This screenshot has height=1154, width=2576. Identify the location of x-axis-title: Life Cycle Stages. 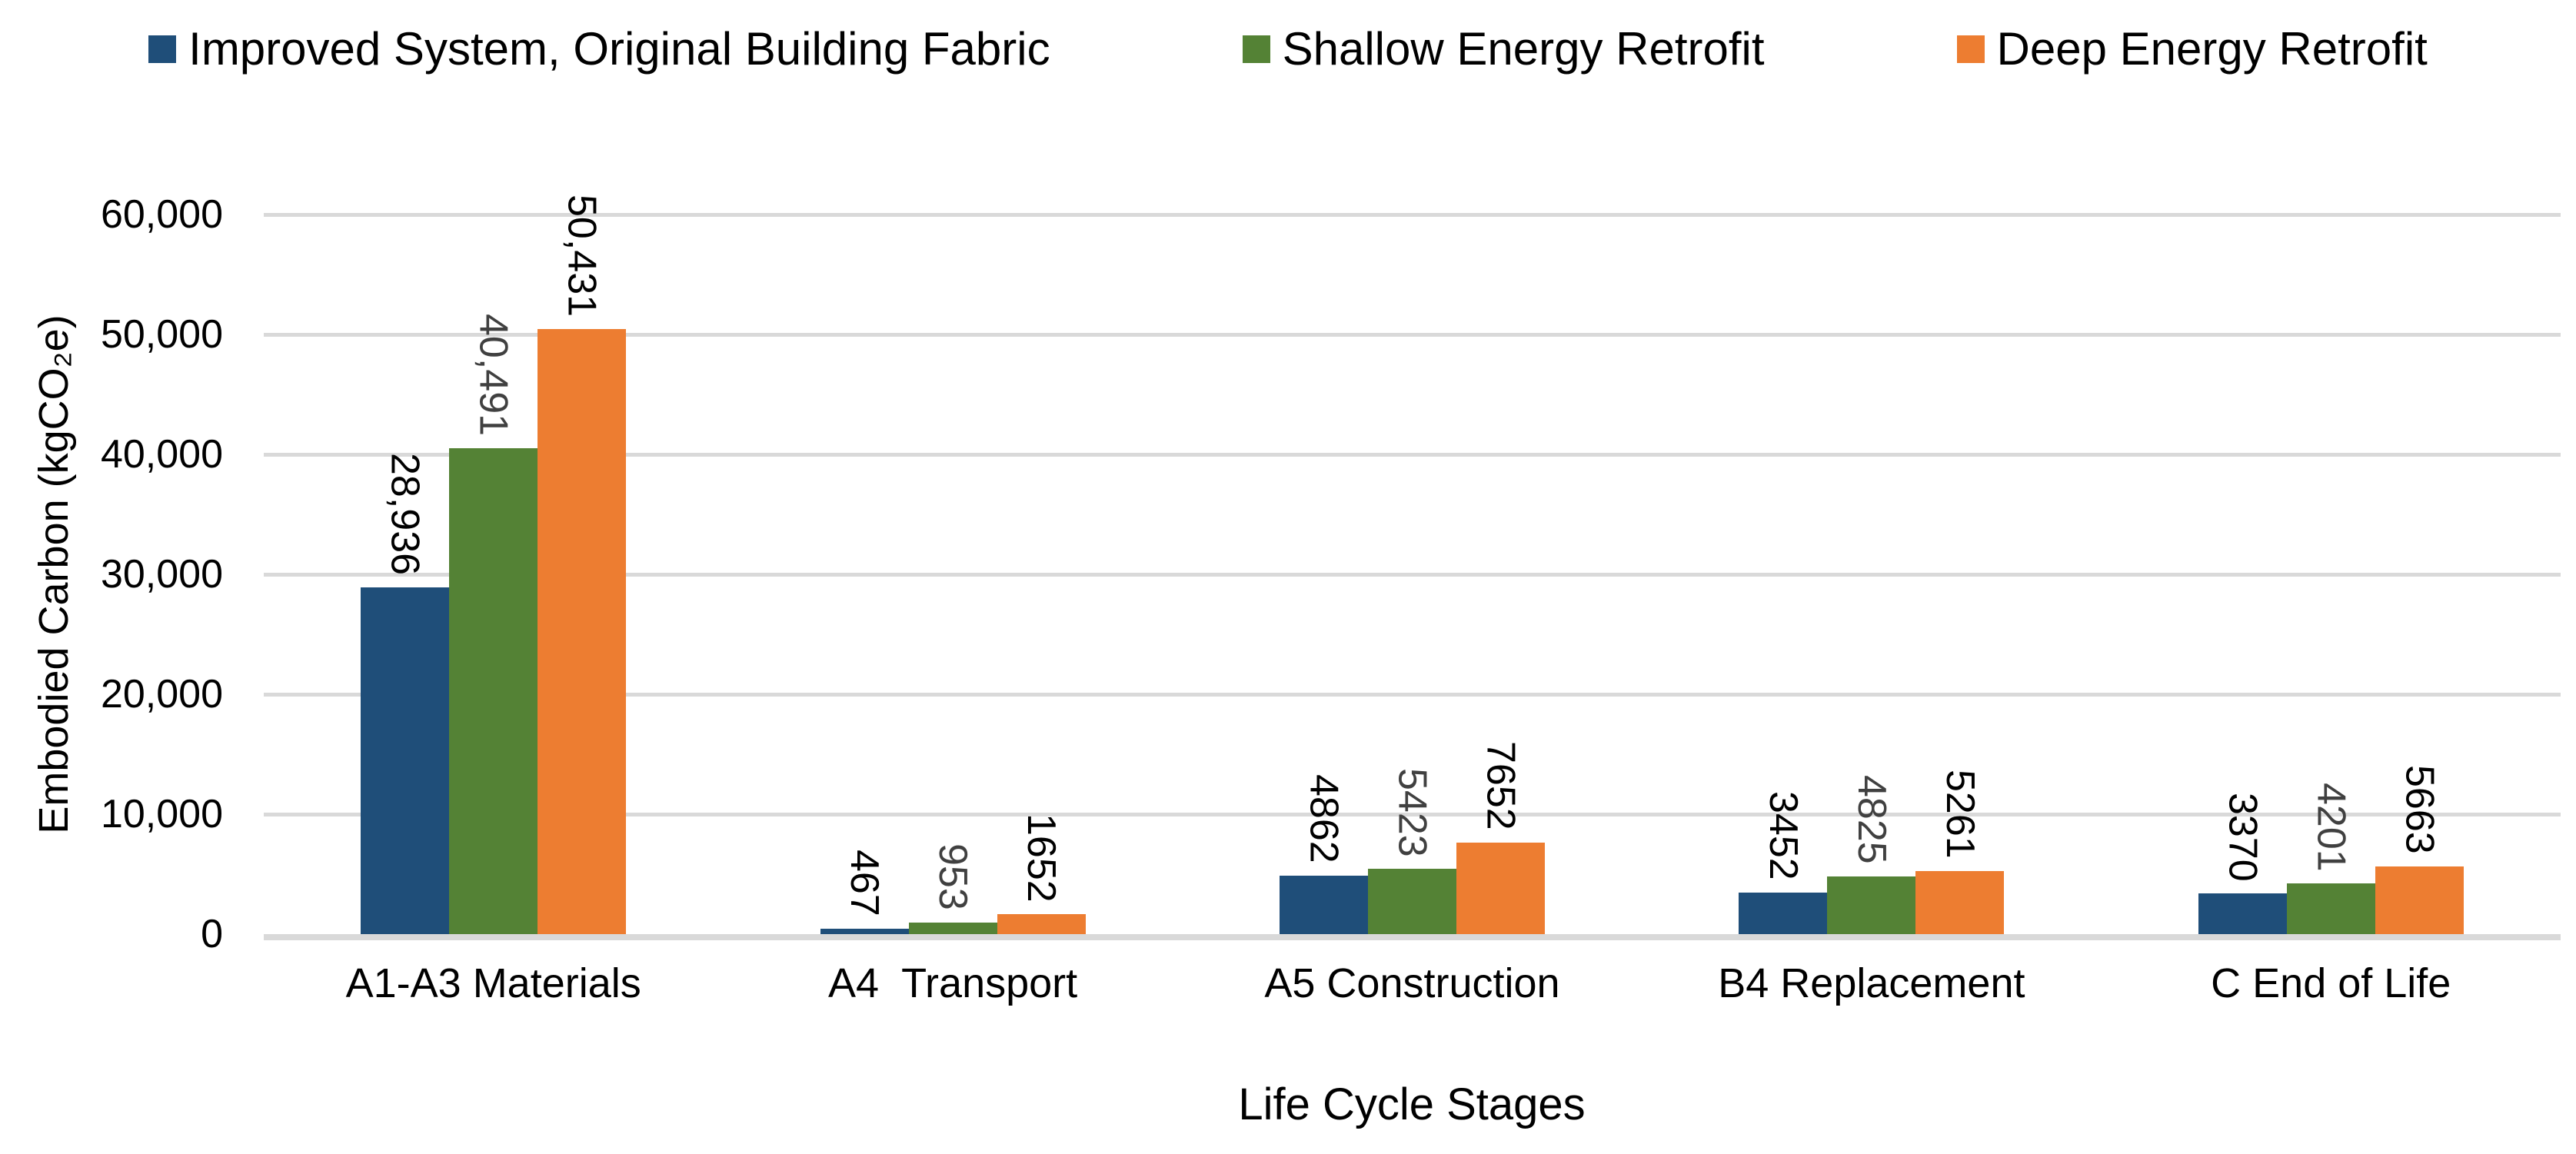
(1412, 1104).